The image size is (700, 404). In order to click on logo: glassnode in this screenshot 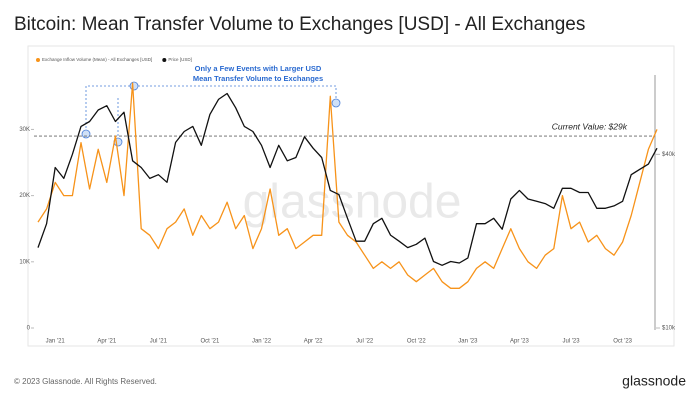, I will do `click(654, 381)`.